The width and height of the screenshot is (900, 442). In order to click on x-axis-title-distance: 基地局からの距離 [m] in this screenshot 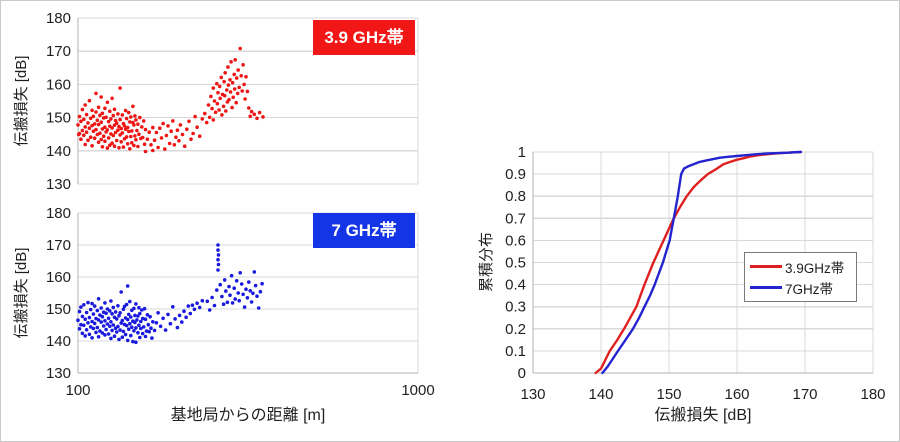, I will do `click(248, 415)`.